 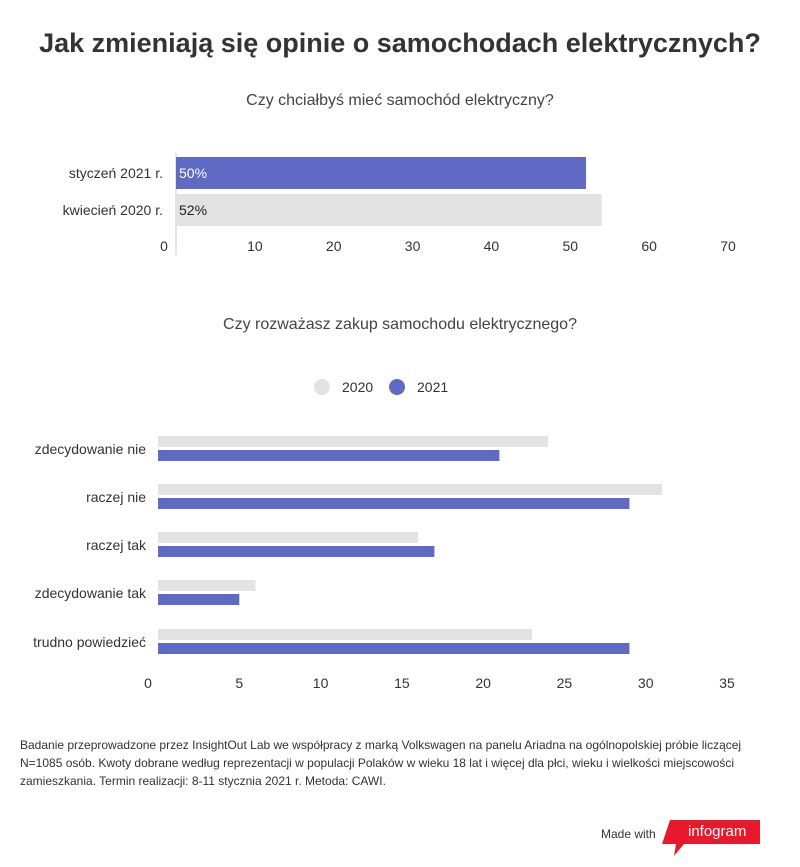 What do you see at coordinates (628, 834) in the screenshot?
I see `made-with-label: Made with` at bounding box center [628, 834].